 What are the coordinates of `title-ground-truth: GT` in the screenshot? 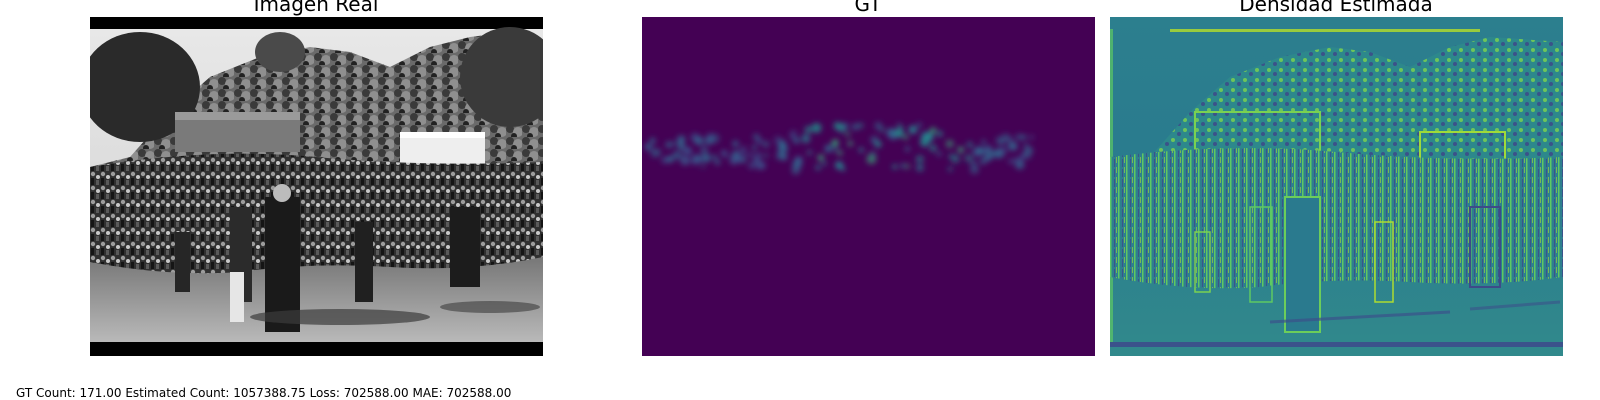 It's located at (868, 8).